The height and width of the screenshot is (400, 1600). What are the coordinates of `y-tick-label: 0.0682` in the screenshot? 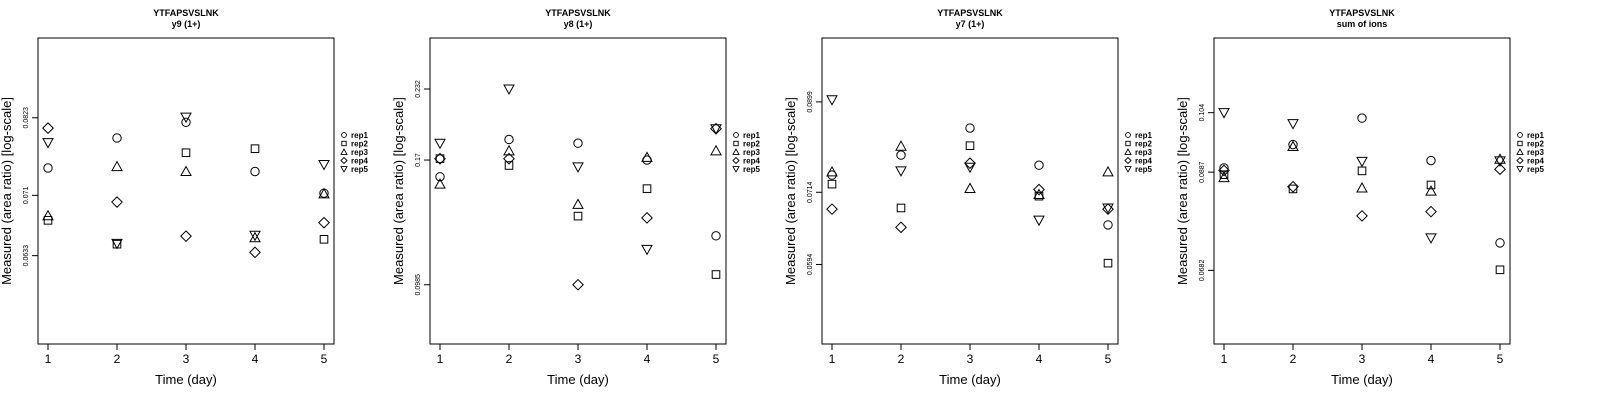 It's located at (1202, 271).